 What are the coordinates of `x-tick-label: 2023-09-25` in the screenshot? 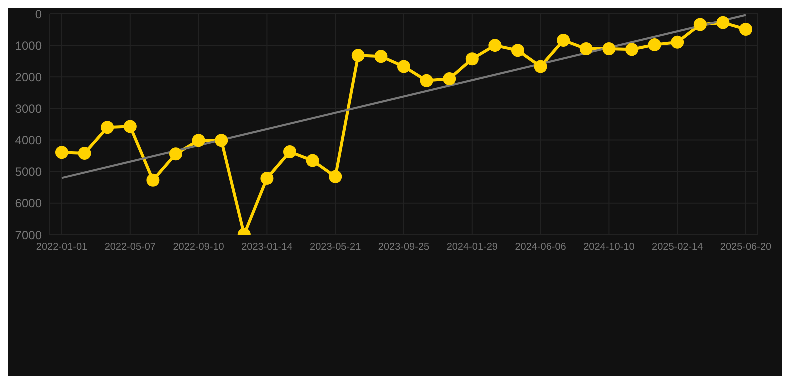 It's located at (404, 248).